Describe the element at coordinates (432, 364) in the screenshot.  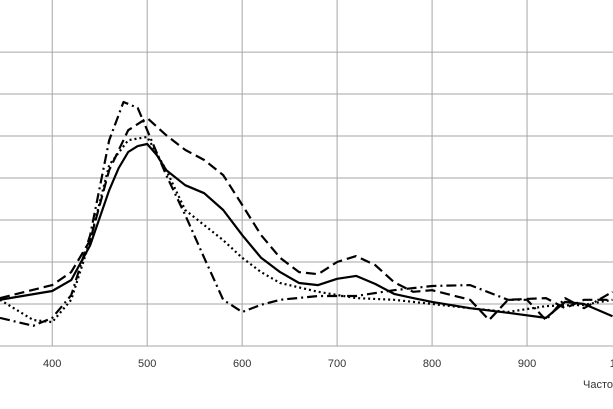
I see `x-tick-label: 800` at that location.